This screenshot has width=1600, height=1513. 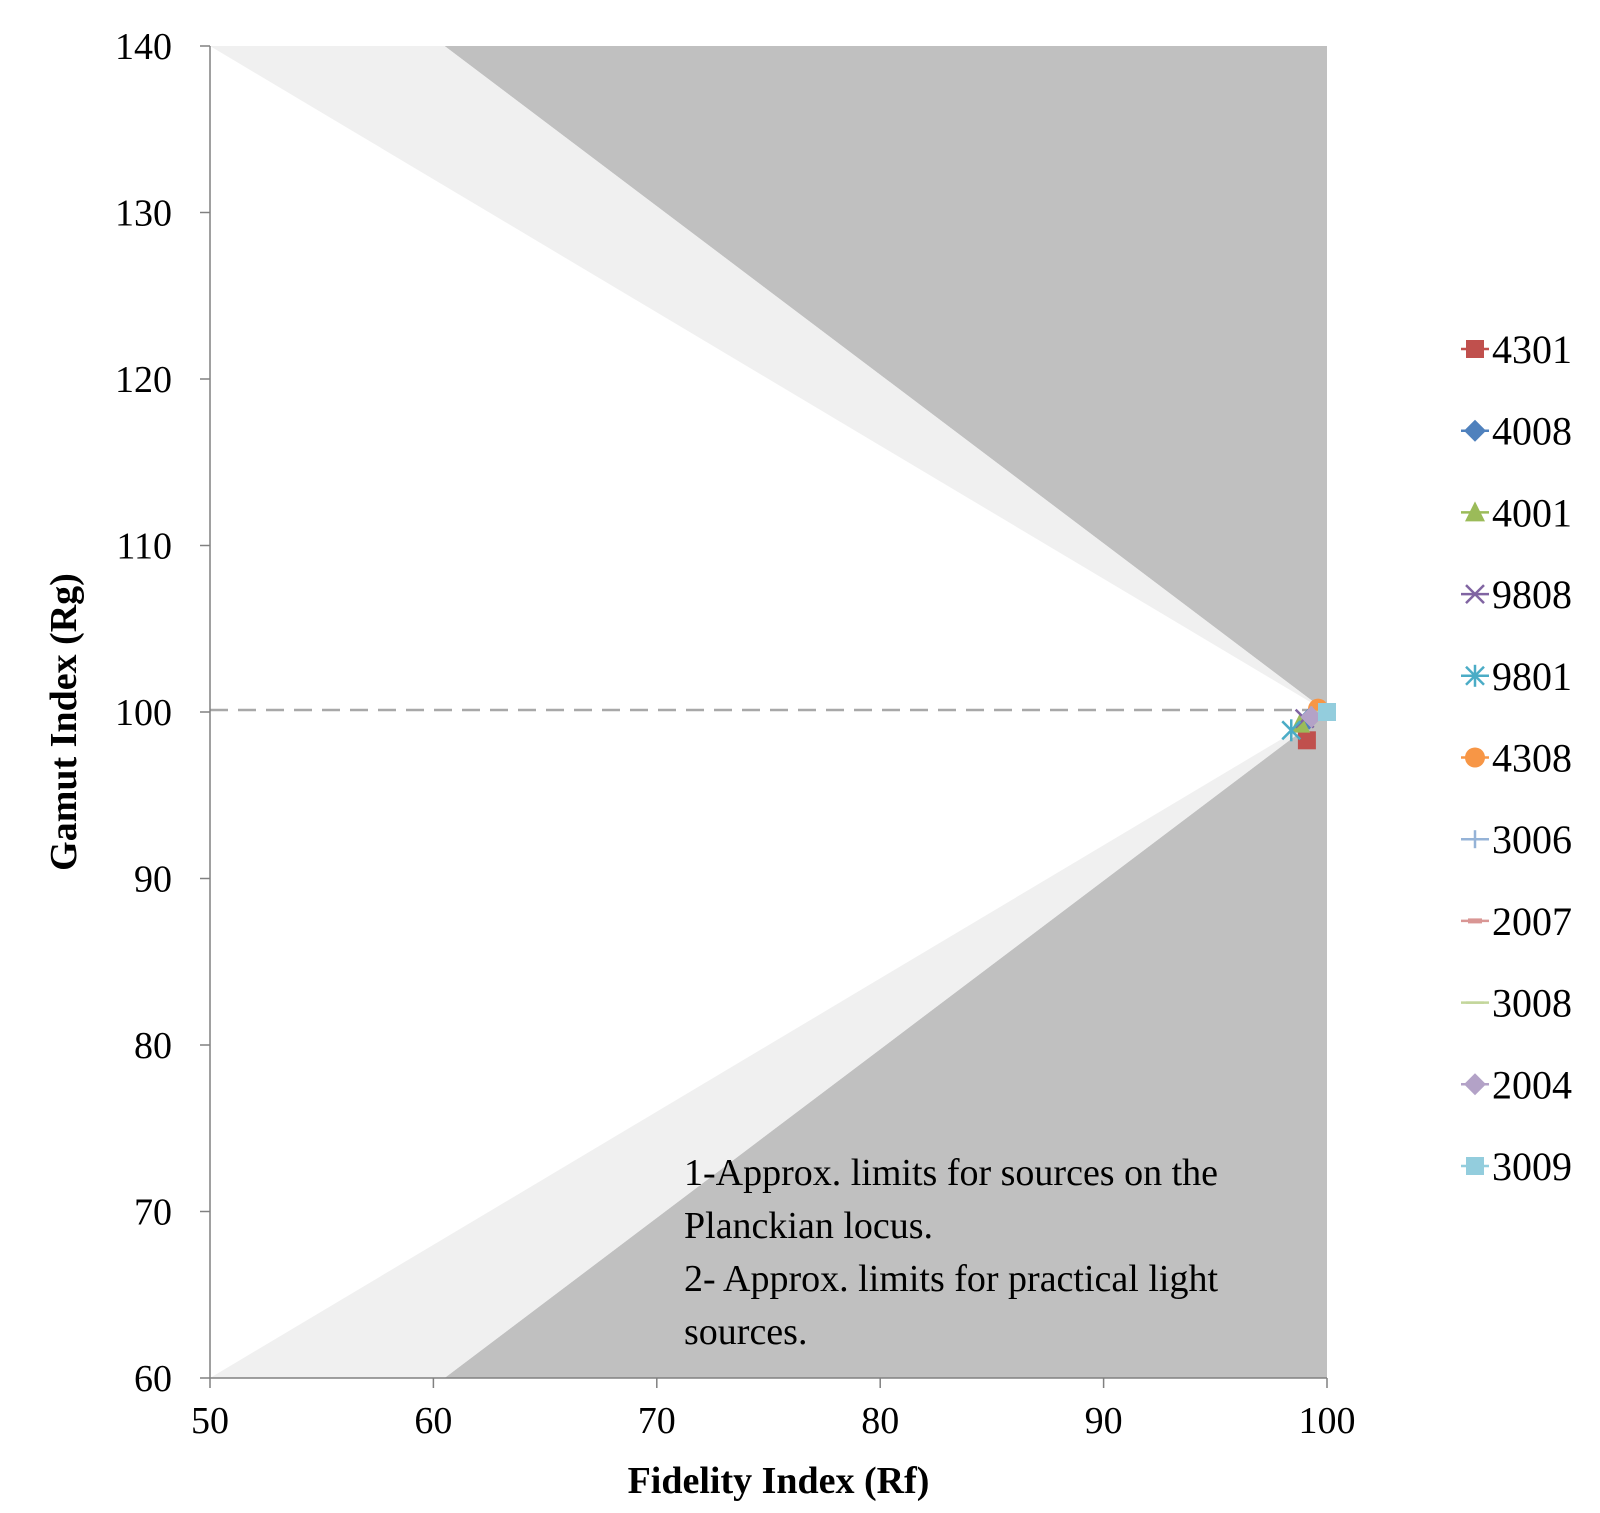 What do you see at coordinates (1311, 716) in the screenshot?
I see `data-point-2004` at bounding box center [1311, 716].